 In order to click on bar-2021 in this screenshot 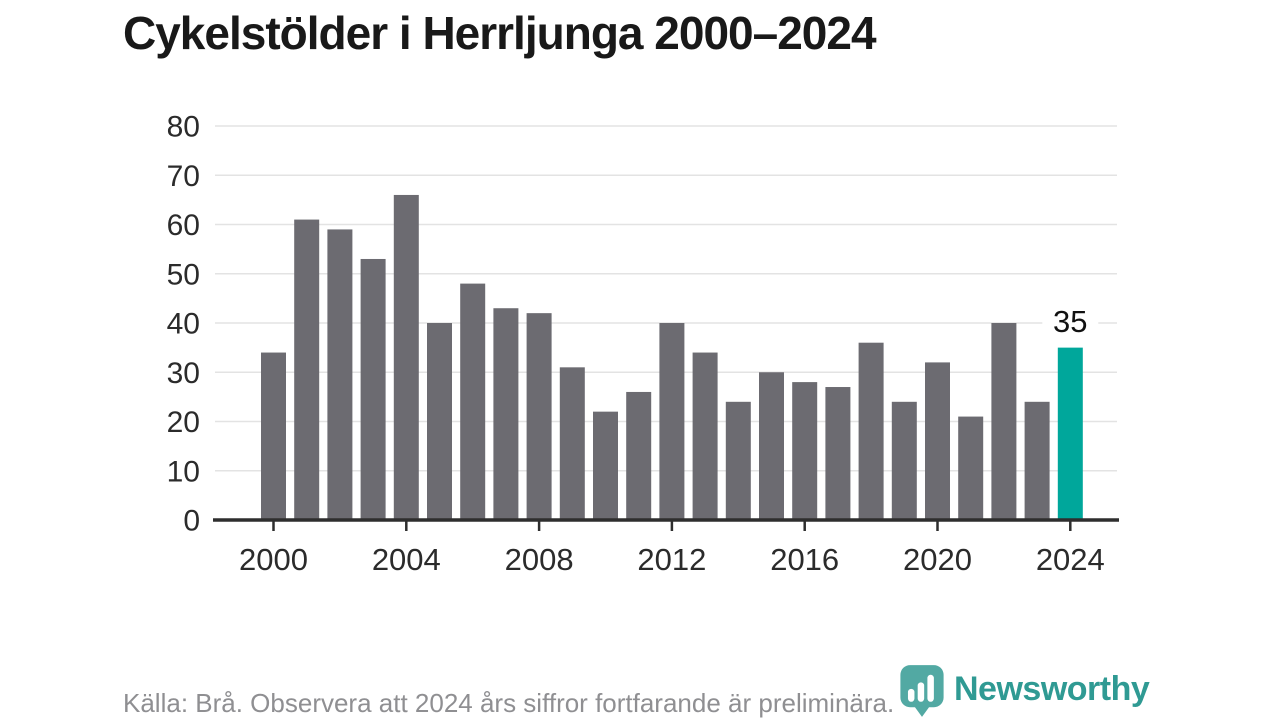, I will do `click(971, 468)`.